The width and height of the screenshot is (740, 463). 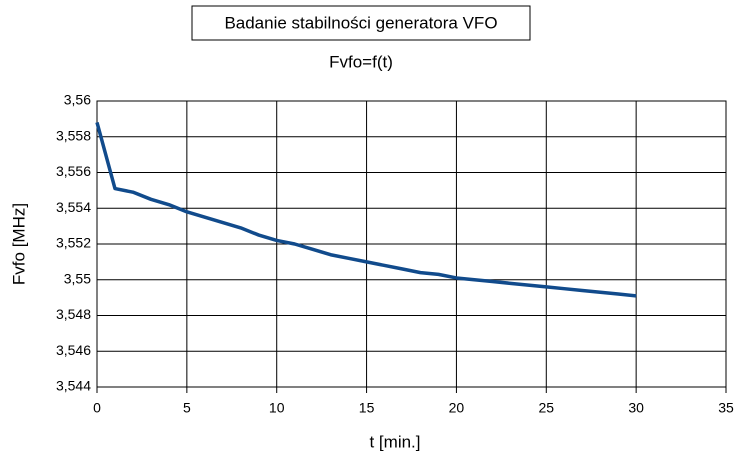 I want to click on y-tick-label: 3,55, so click(x=77, y=278).